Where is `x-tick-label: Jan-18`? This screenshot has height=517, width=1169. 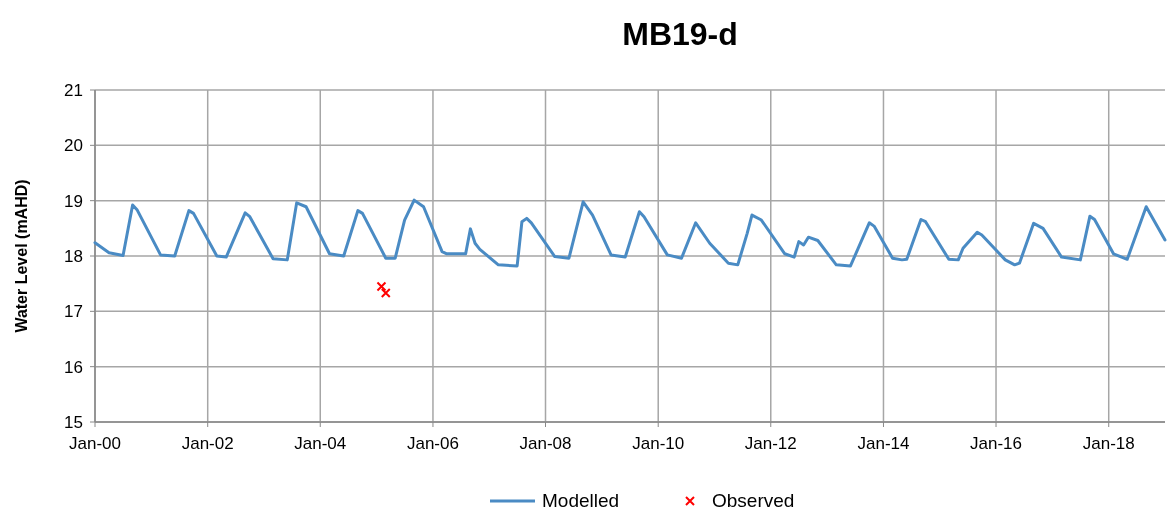
x-tick-label: Jan-18 is located at coordinates (1108, 443).